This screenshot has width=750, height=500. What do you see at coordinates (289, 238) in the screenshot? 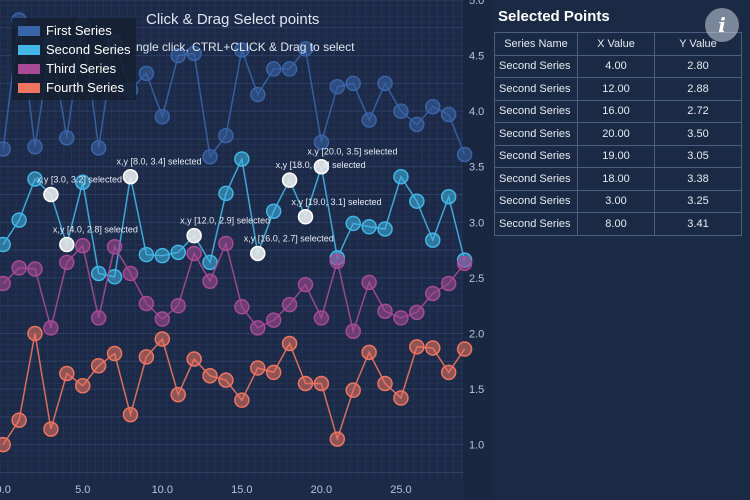
I see `selection-label: x,y [16.0, 2.7] selected` at bounding box center [289, 238].